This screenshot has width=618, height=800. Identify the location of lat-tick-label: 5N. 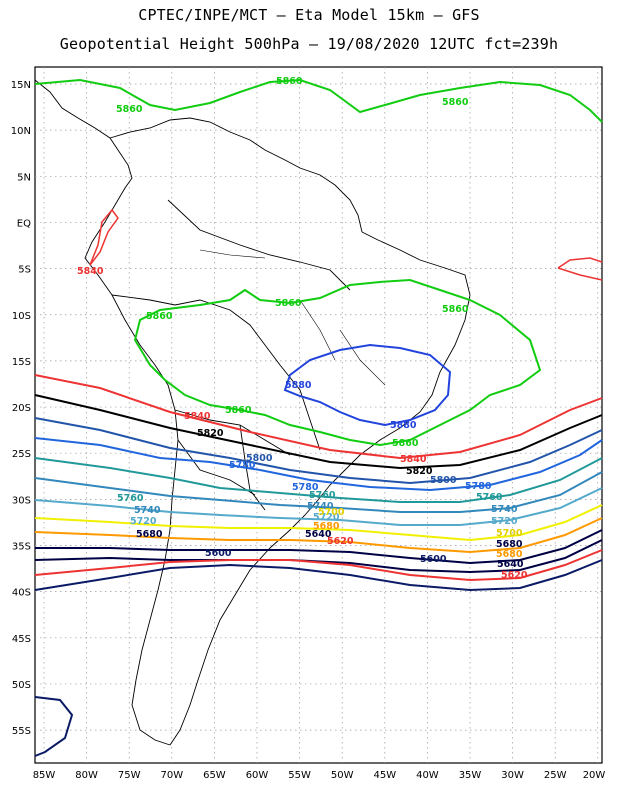
(24, 177).